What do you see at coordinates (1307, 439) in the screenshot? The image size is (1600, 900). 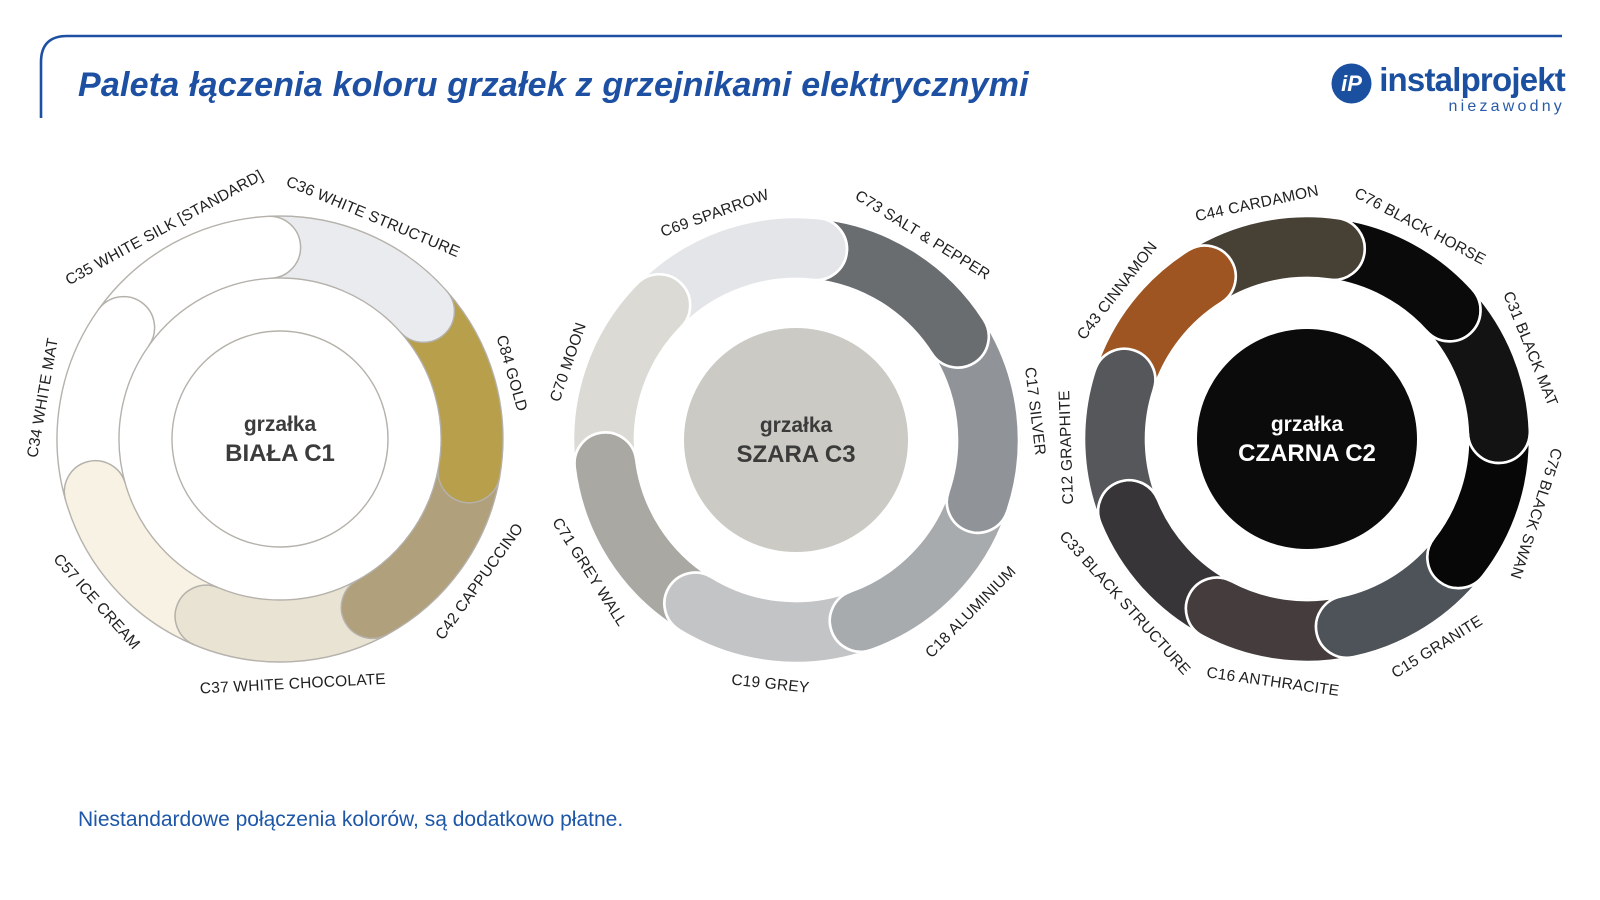 I see `center-disc-czarna-c2` at bounding box center [1307, 439].